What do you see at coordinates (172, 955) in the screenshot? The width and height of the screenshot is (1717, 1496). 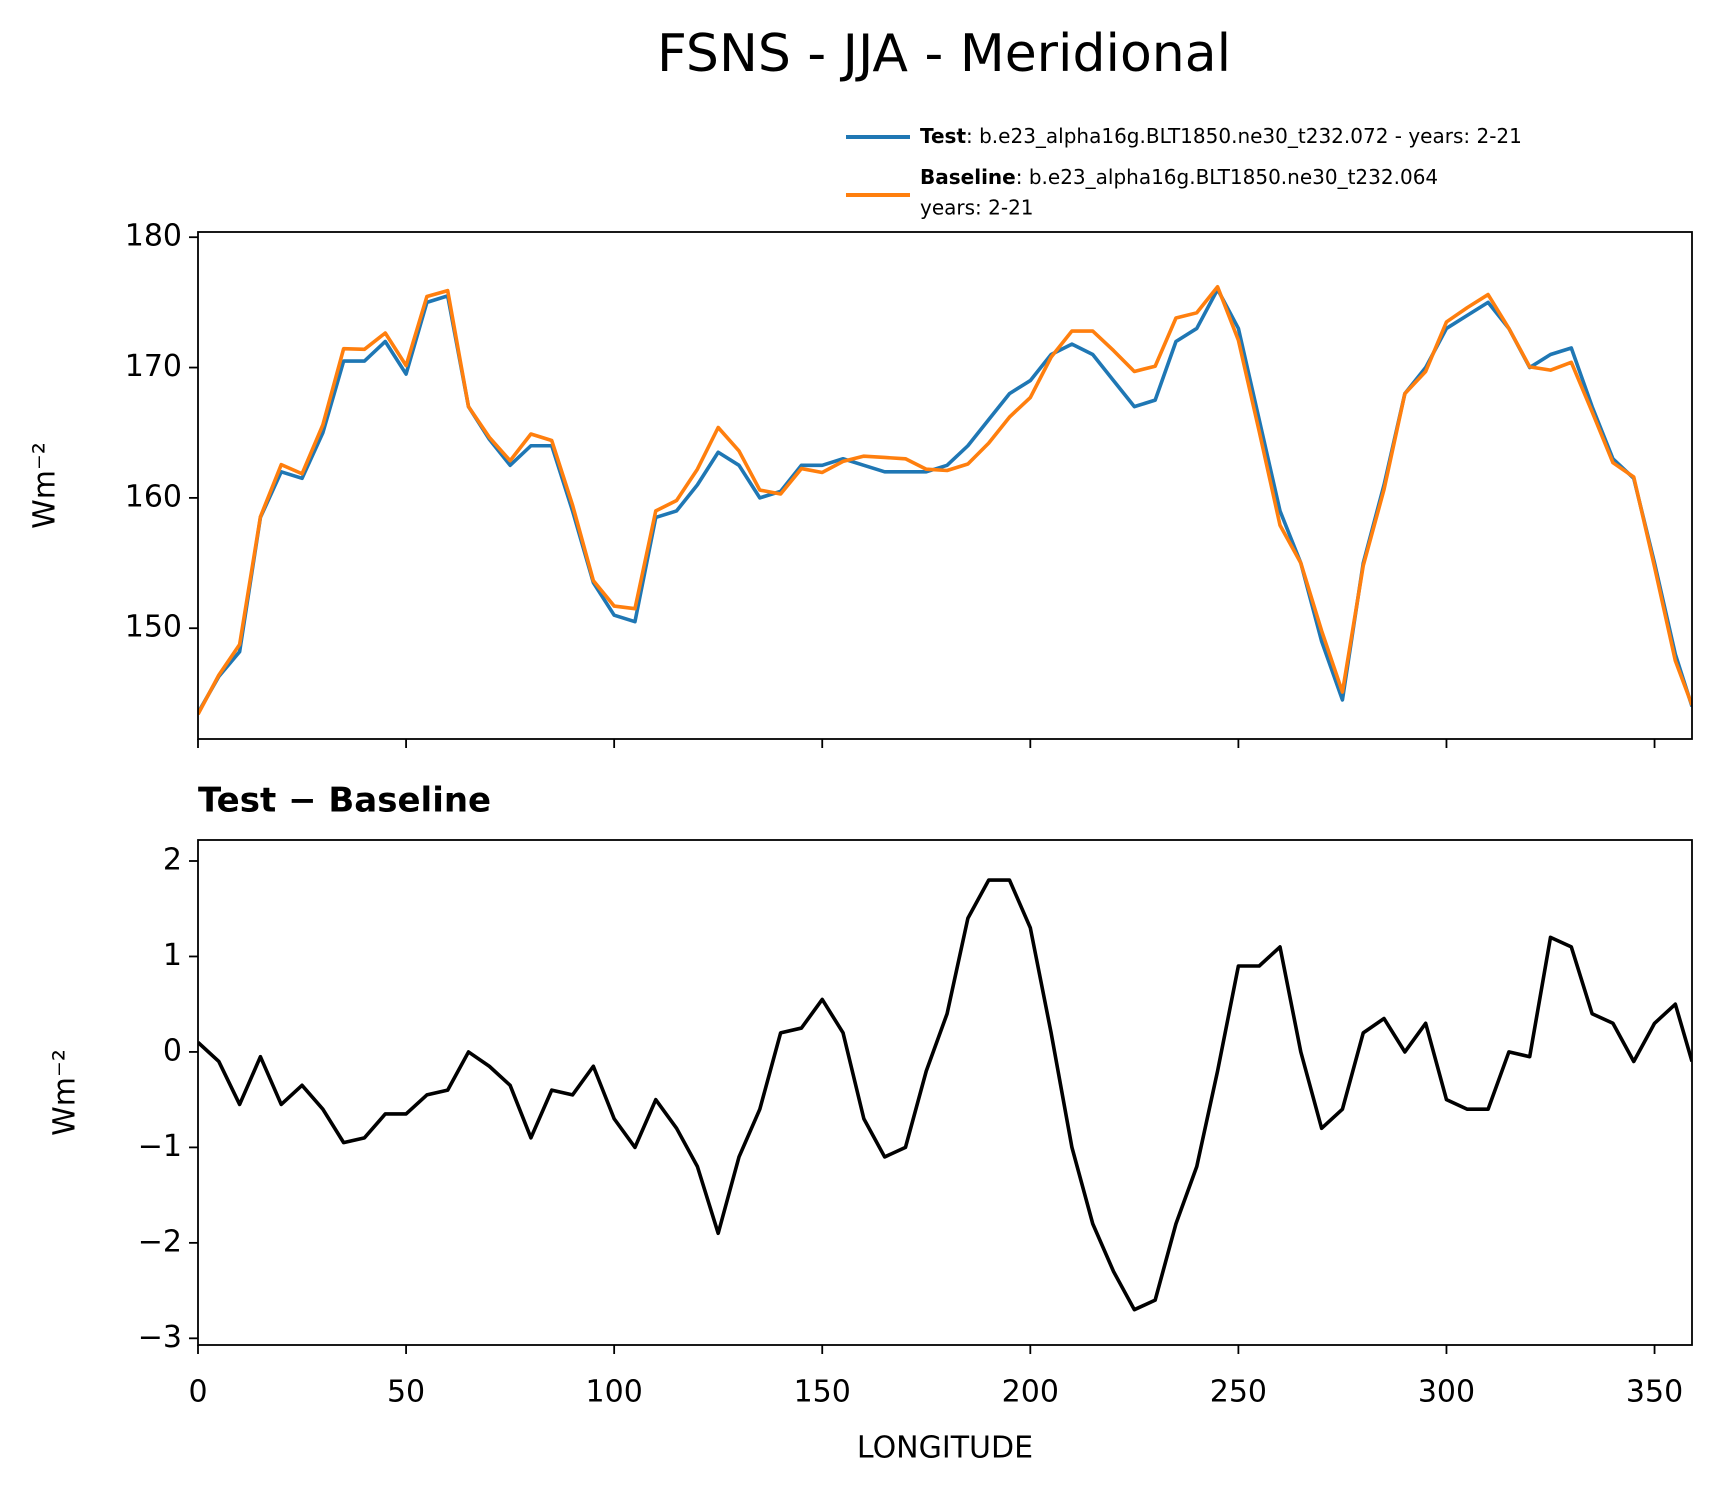 I see `y-tick-label: 1` at bounding box center [172, 955].